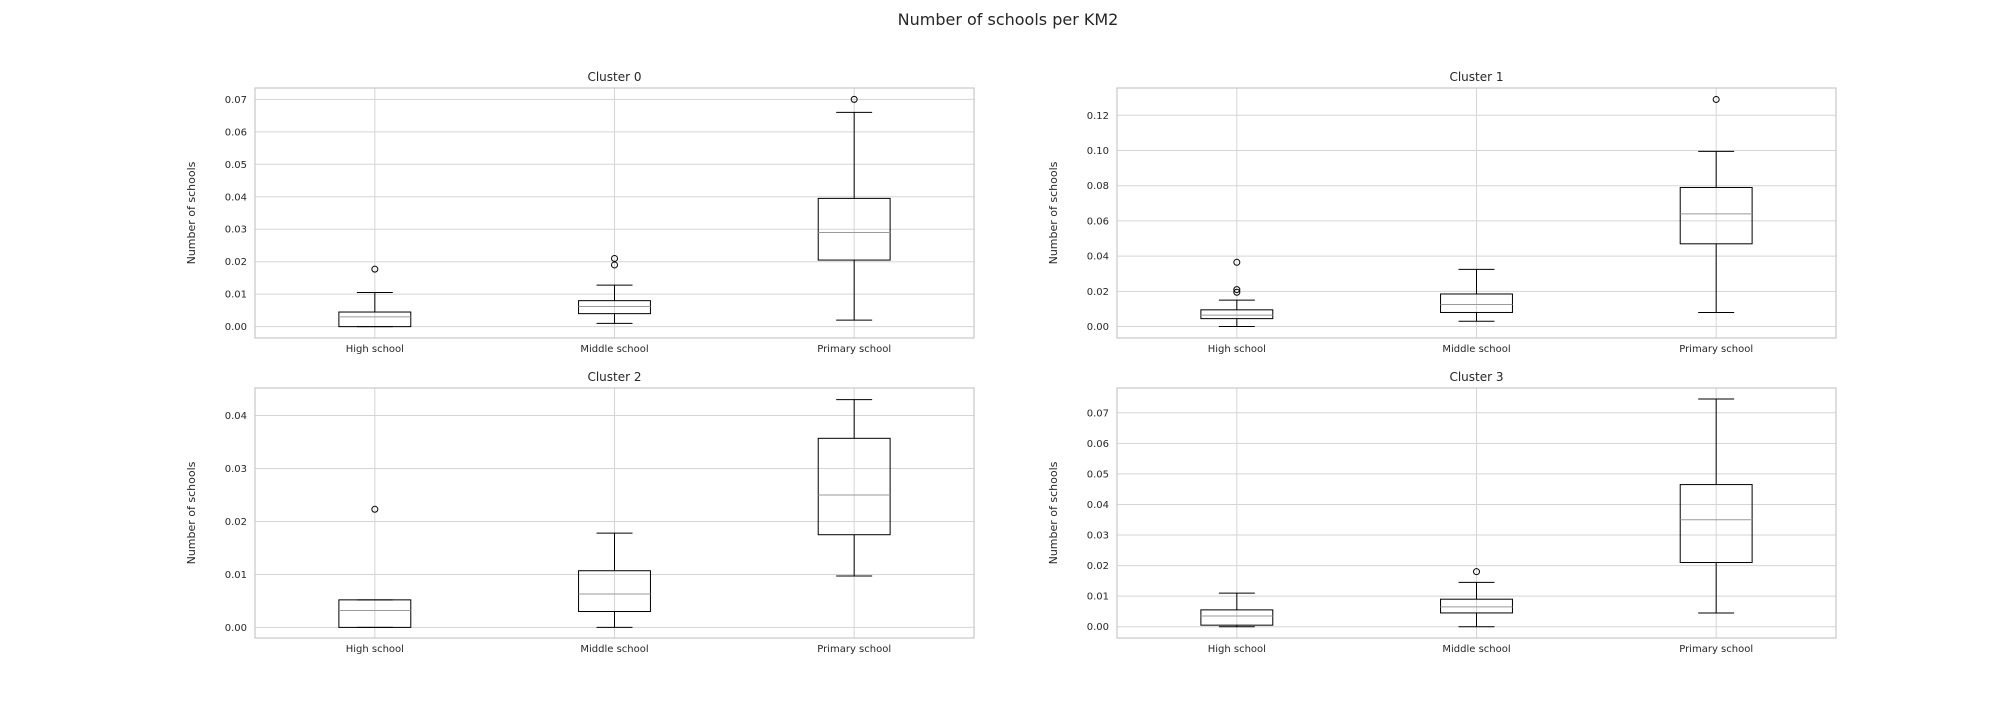 The height and width of the screenshot is (720, 2016). I want to click on panel-title: Cluster 2, so click(614, 377).